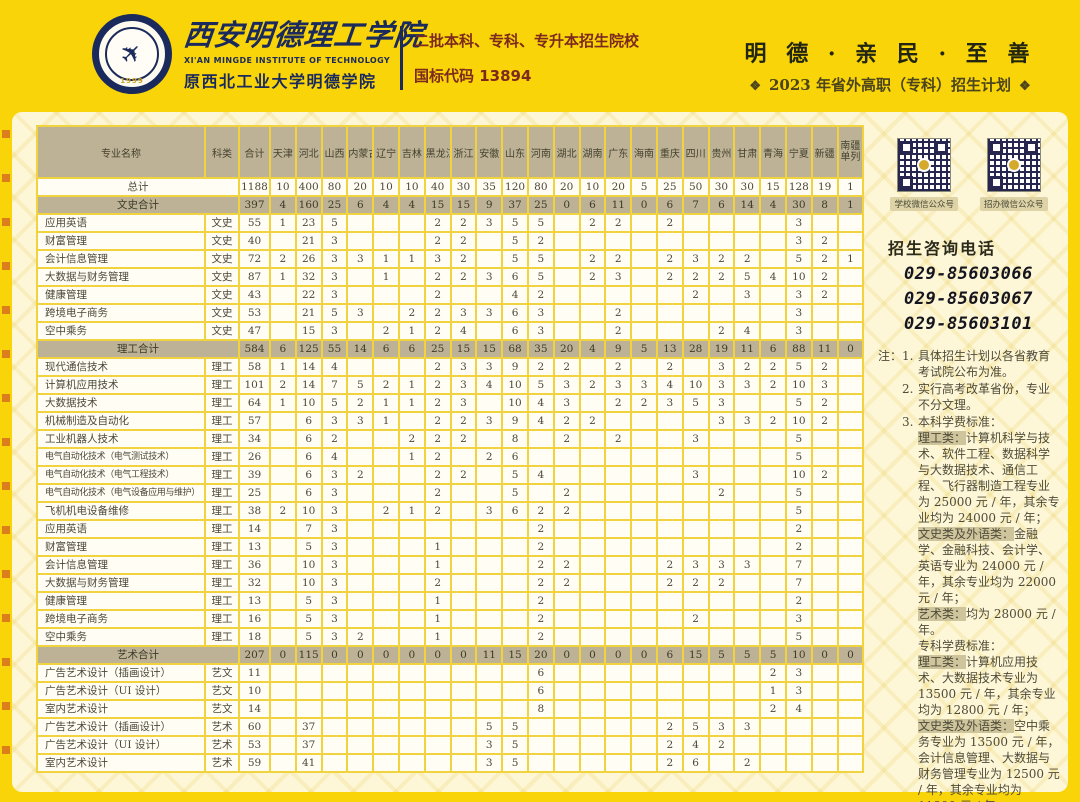 Image resolution: width=1080 pixels, height=802 pixels. I want to click on value-cell: 0, so click(411, 655).